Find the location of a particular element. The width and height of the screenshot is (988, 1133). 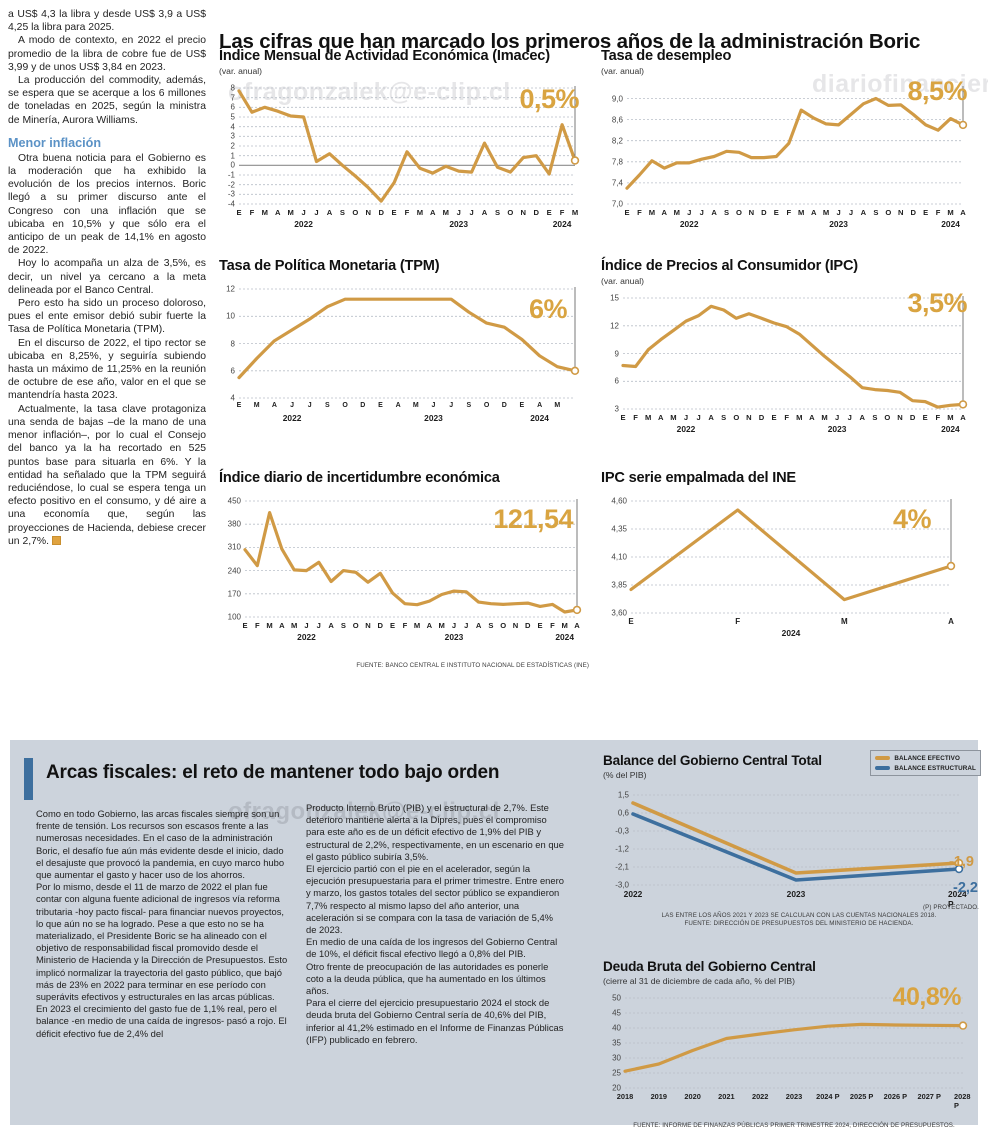

legend-item: BALANCE EFECTIVO is located at coordinates (925, 758).